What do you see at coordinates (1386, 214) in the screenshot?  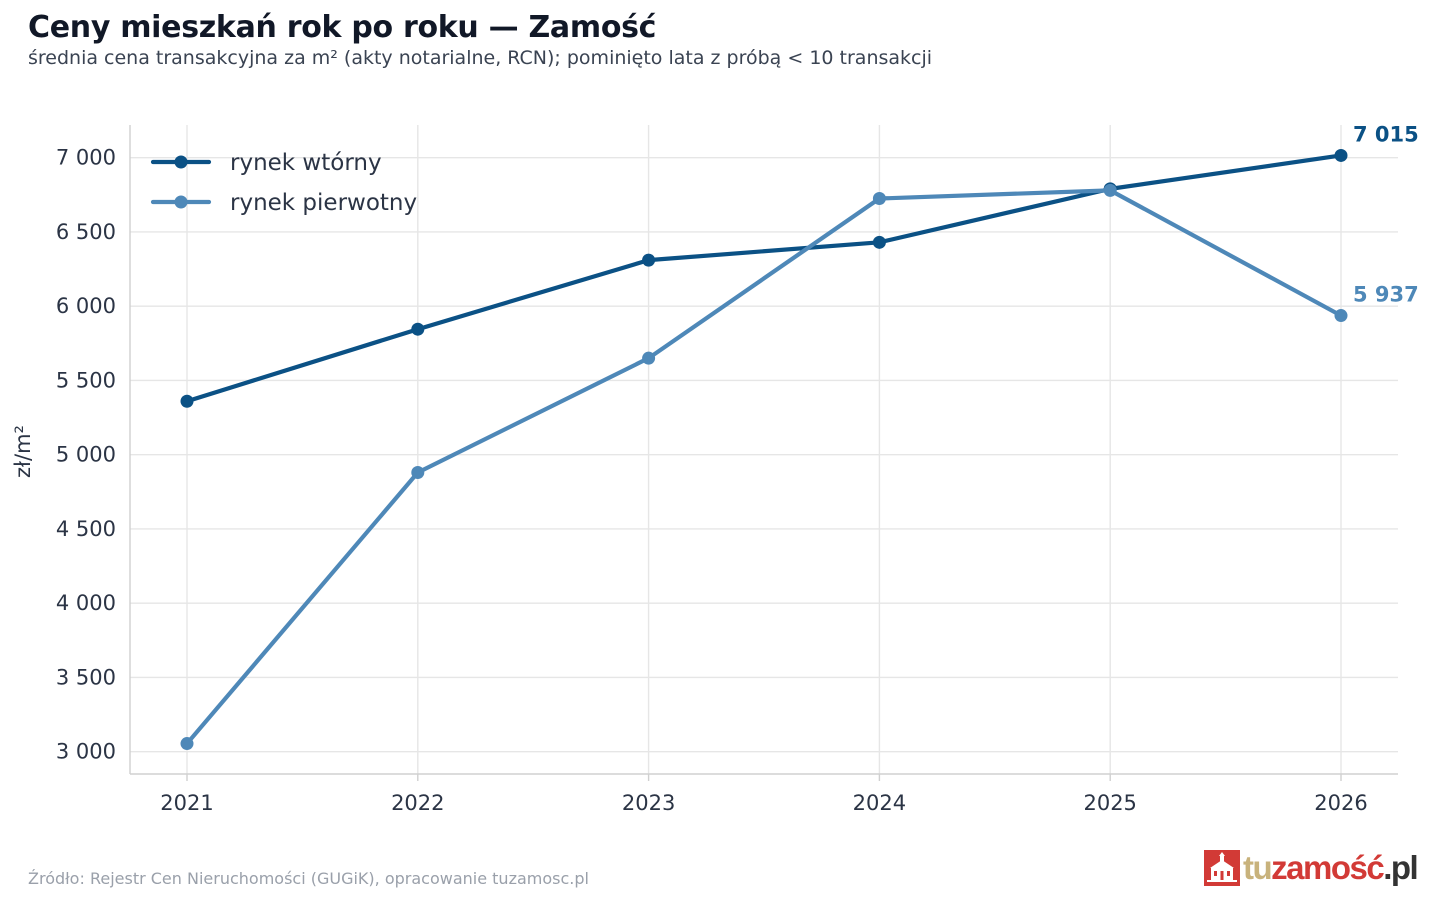 I see `labels: 7 015 5 937` at bounding box center [1386, 214].